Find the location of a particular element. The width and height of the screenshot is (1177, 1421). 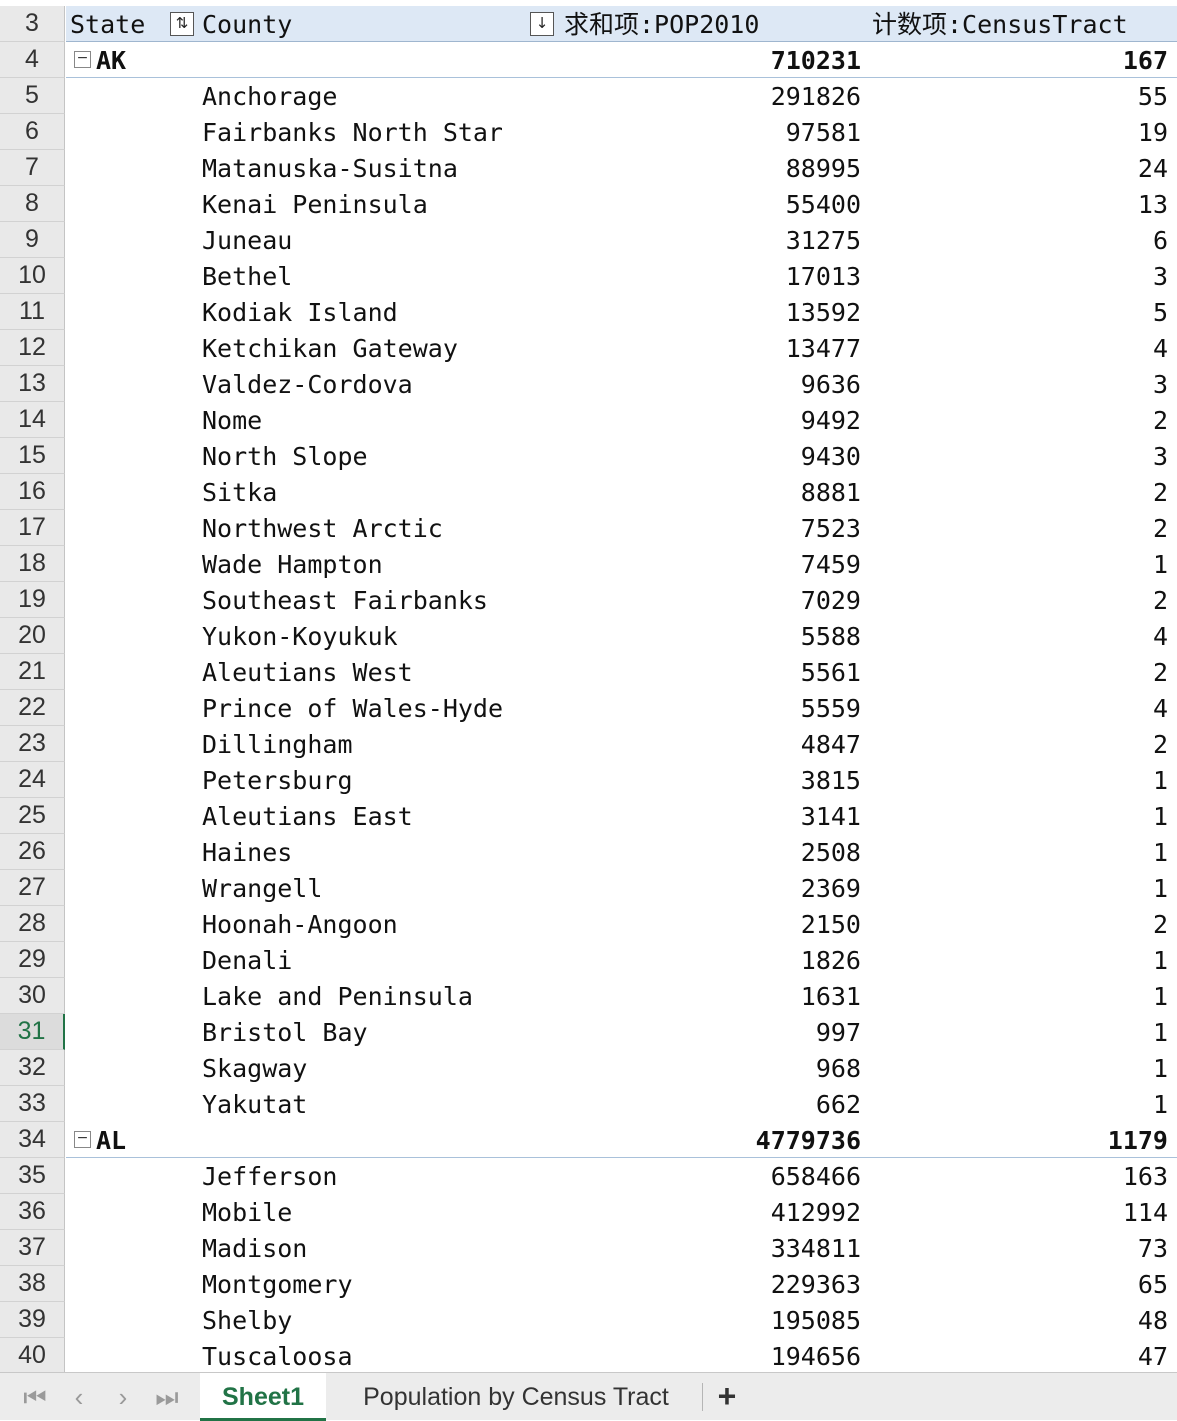

row-number: 13 is located at coordinates (32, 384).